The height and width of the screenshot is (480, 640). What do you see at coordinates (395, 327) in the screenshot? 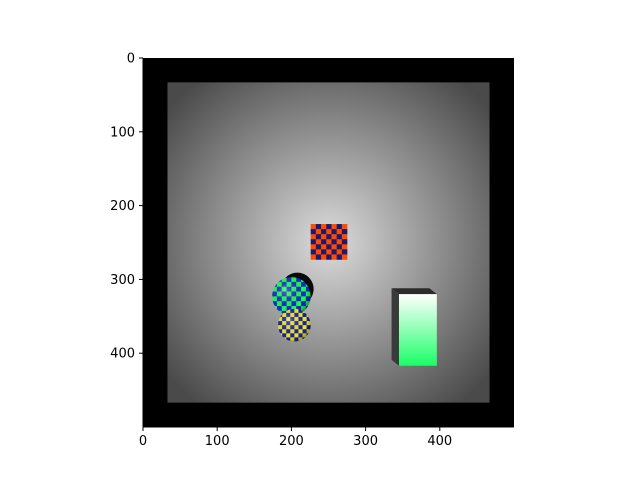
I see `box-side` at bounding box center [395, 327].